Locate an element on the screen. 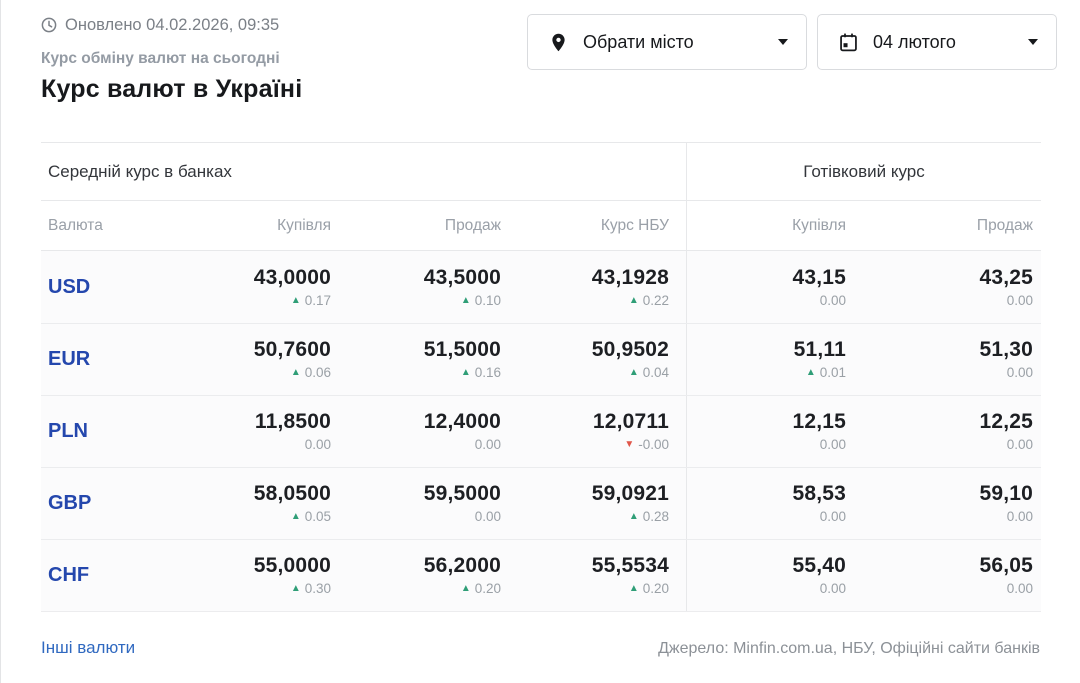  change-value: 0.22 is located at coordinates (655, 300).